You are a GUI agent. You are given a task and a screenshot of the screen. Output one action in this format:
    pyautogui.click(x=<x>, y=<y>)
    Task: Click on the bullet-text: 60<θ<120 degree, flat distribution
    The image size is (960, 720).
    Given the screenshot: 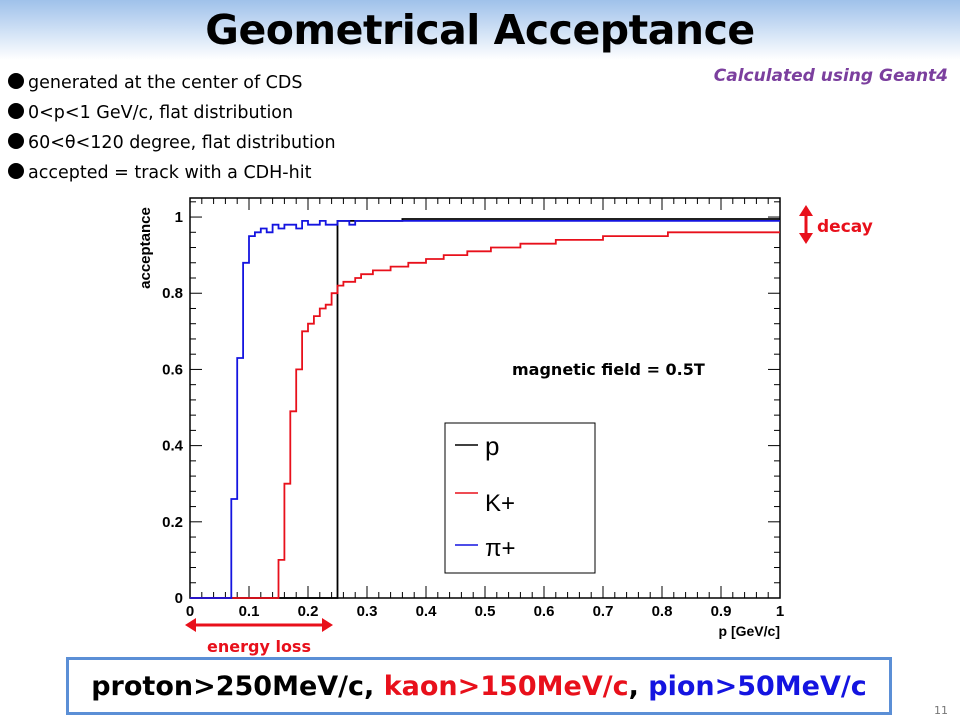 What is the action you would take?
    pyautogui.click(x=182, y=143)
    